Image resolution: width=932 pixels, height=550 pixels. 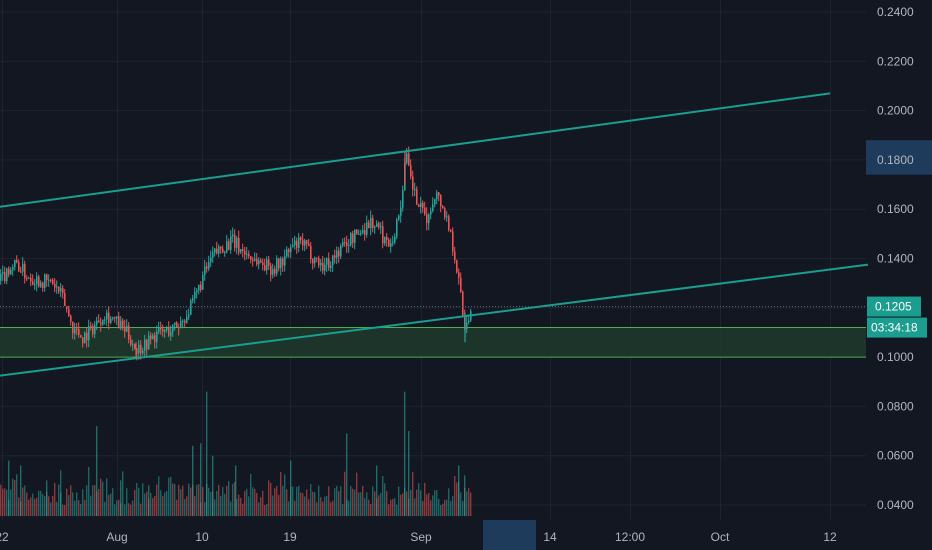 What do you see at coordinates (630, 537) in the screenshot?
I see `time-tick-label: 12:00` at bounding box center [630, 537].